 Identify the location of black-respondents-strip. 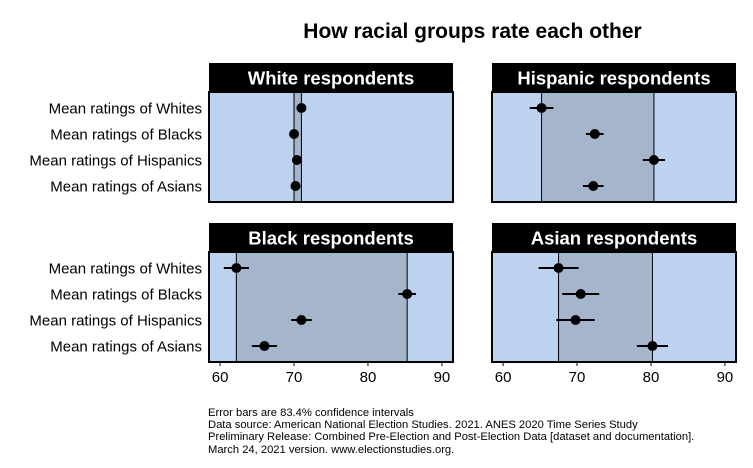
(331, 237).